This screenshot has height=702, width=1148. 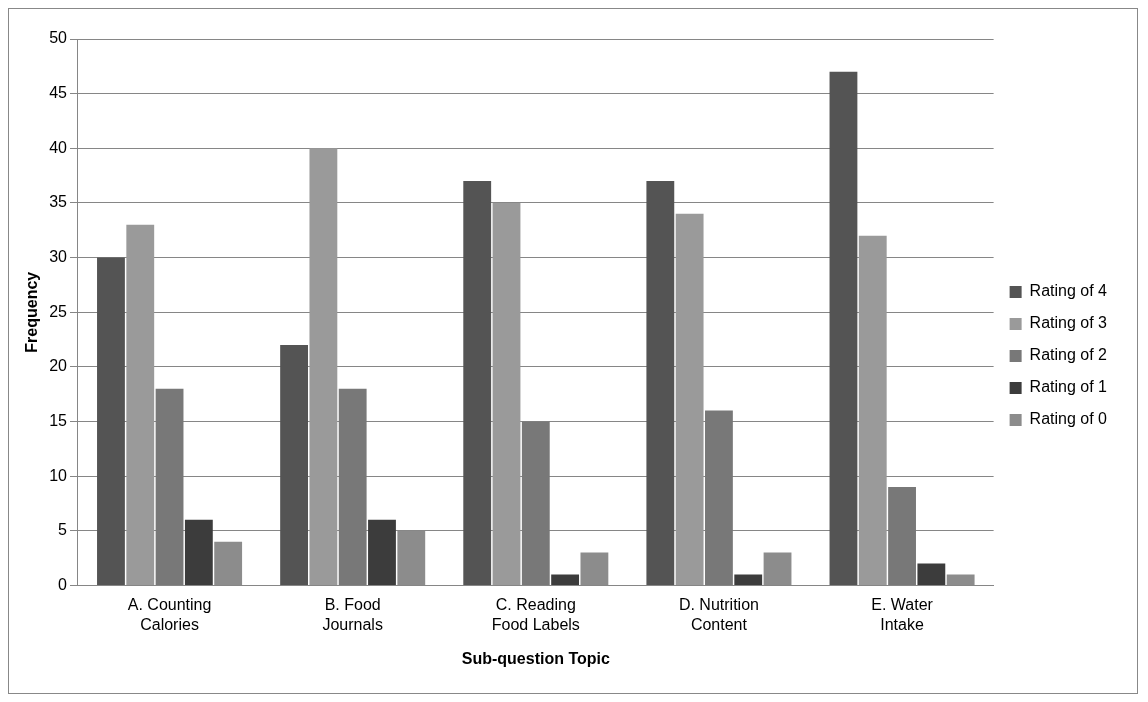 What do you see at coordinates (58, 256) in the screenshot?
I see `y-tick-label: 30` at bounding box center [58, 256].